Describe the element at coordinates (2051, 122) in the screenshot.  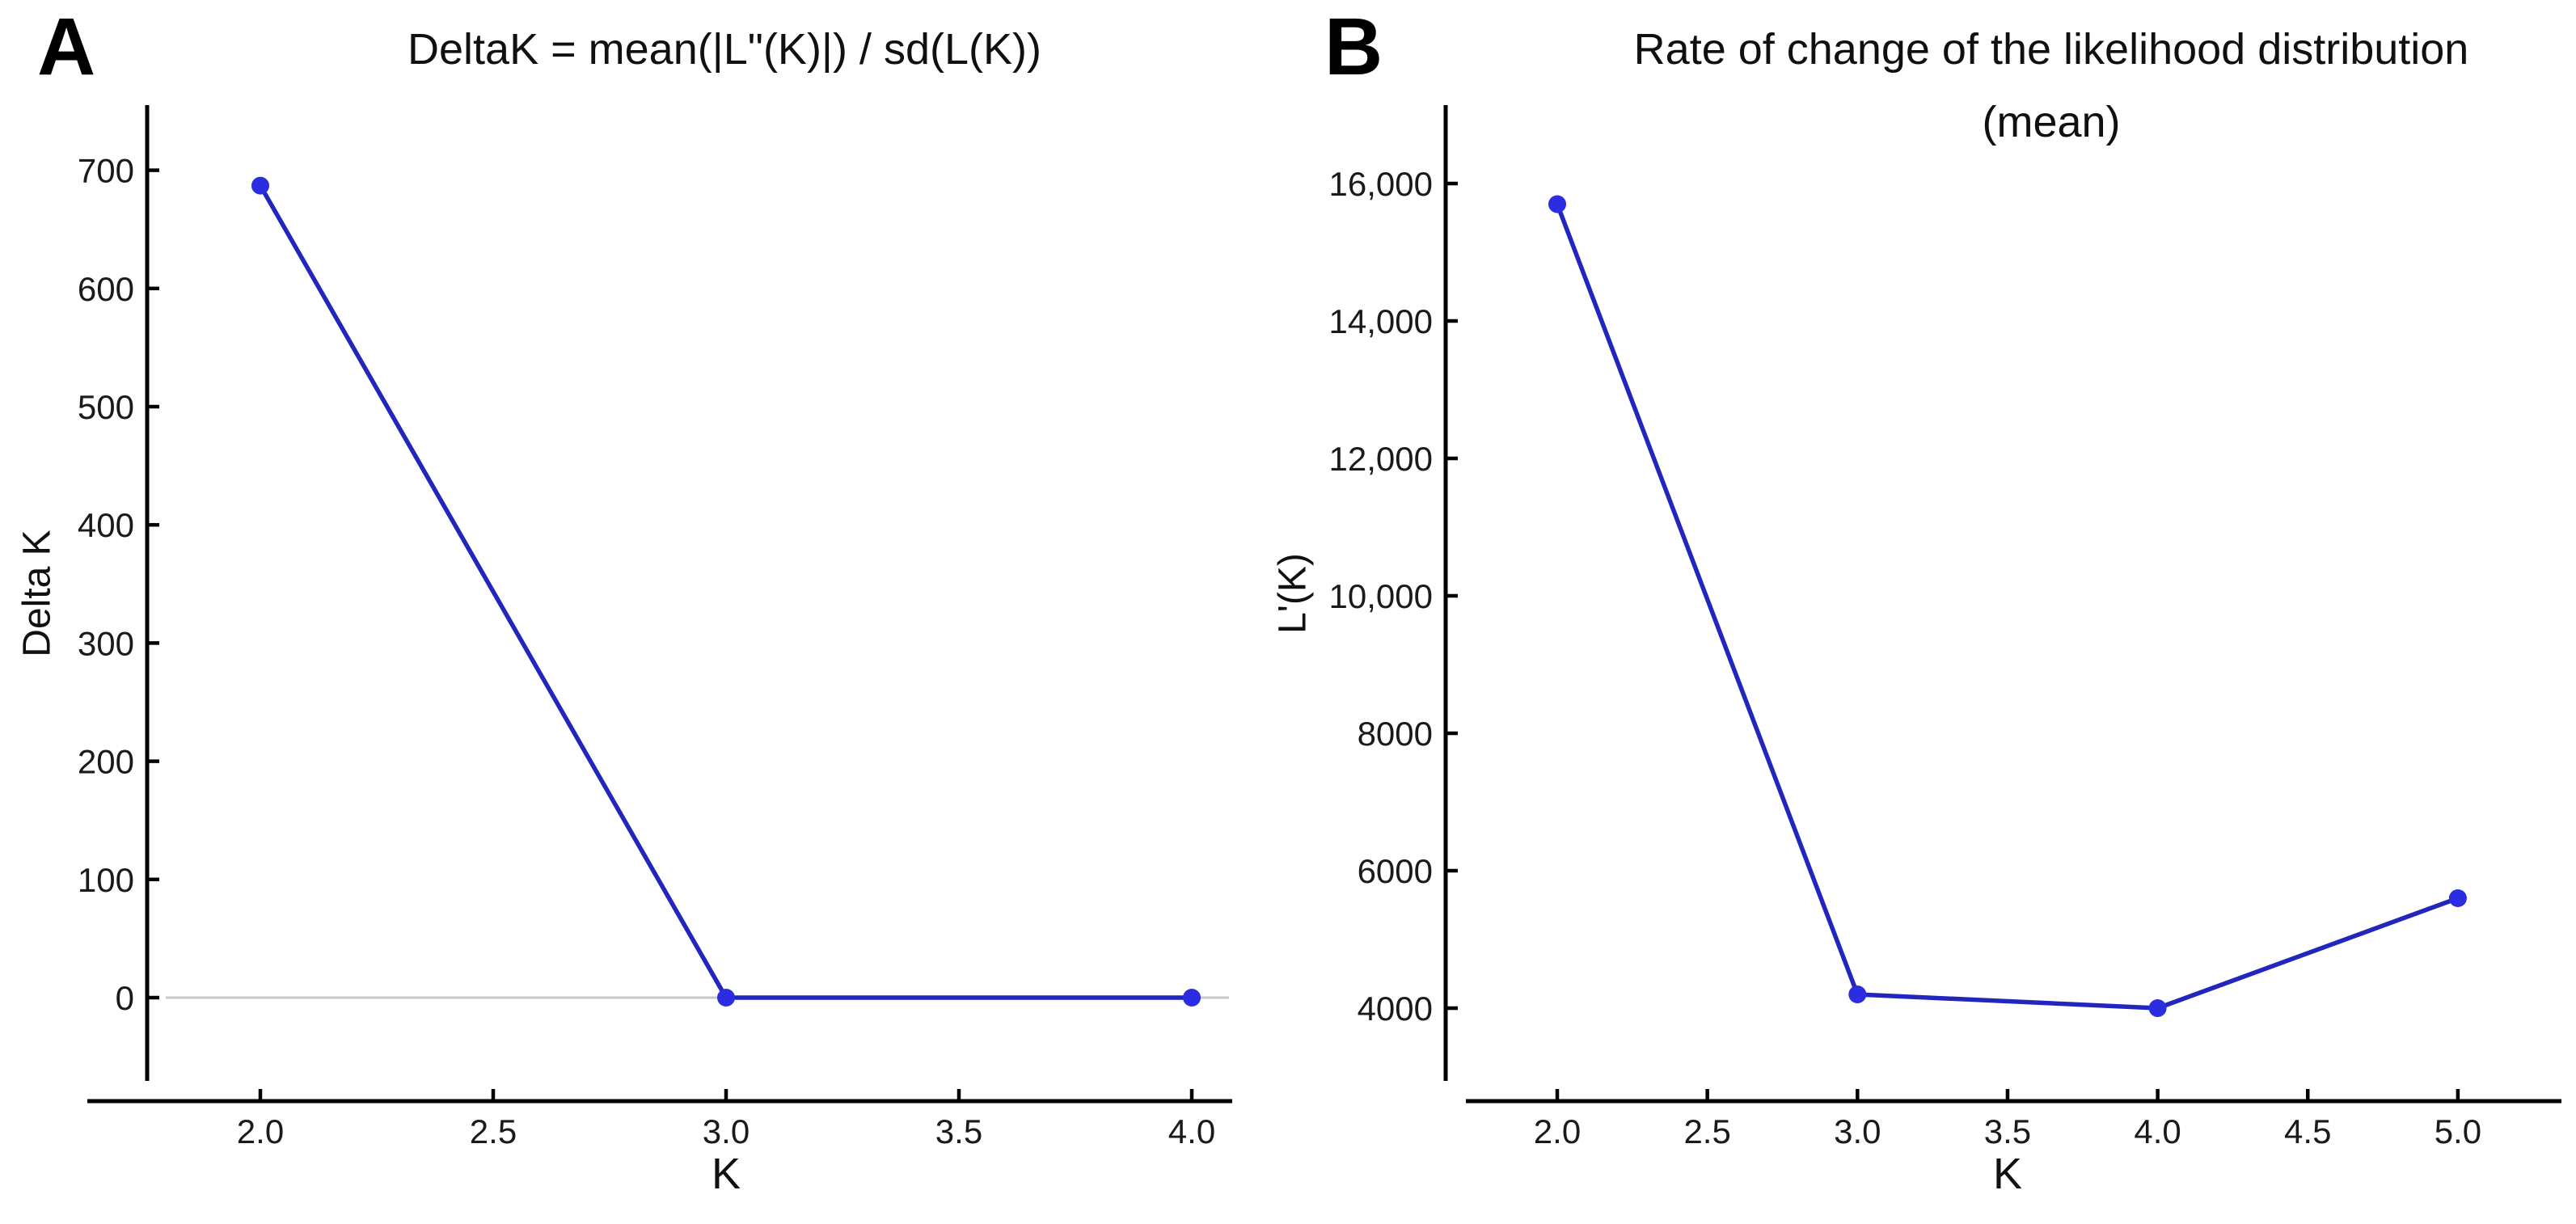
I see `panel-b-title-line2: (mean)` at that location.